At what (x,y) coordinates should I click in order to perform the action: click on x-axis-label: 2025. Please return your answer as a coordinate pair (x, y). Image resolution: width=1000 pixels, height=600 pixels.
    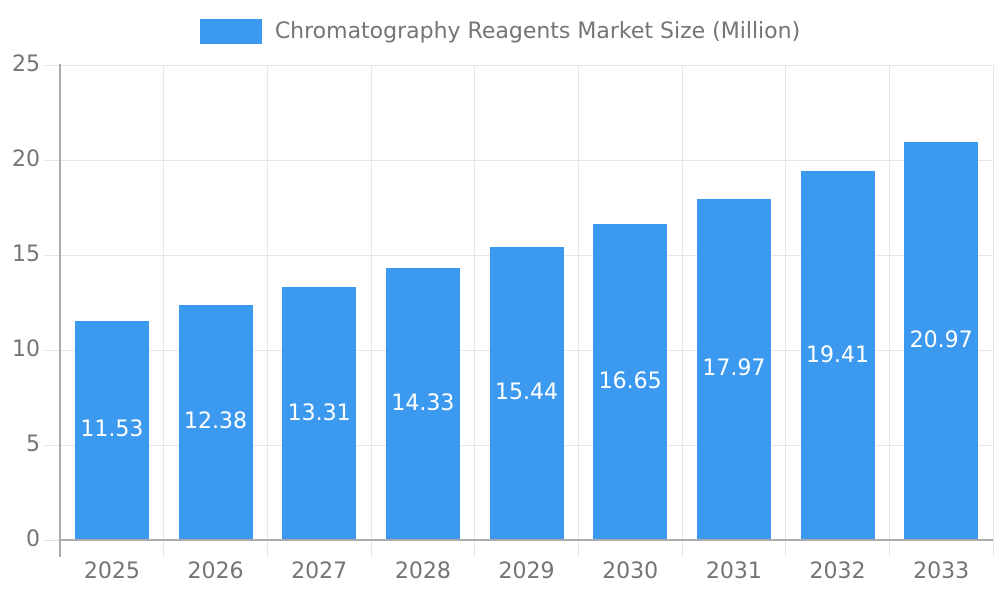
    Looking at the image, I should click on (111, 571).